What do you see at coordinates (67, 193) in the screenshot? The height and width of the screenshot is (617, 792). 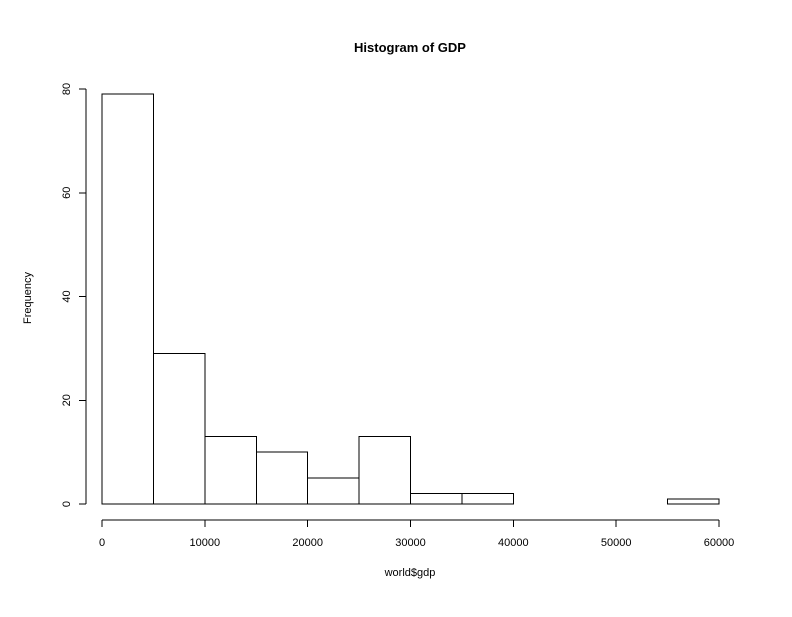 I see `y-tick-label-3: 60` at bounding box center [67, 193].